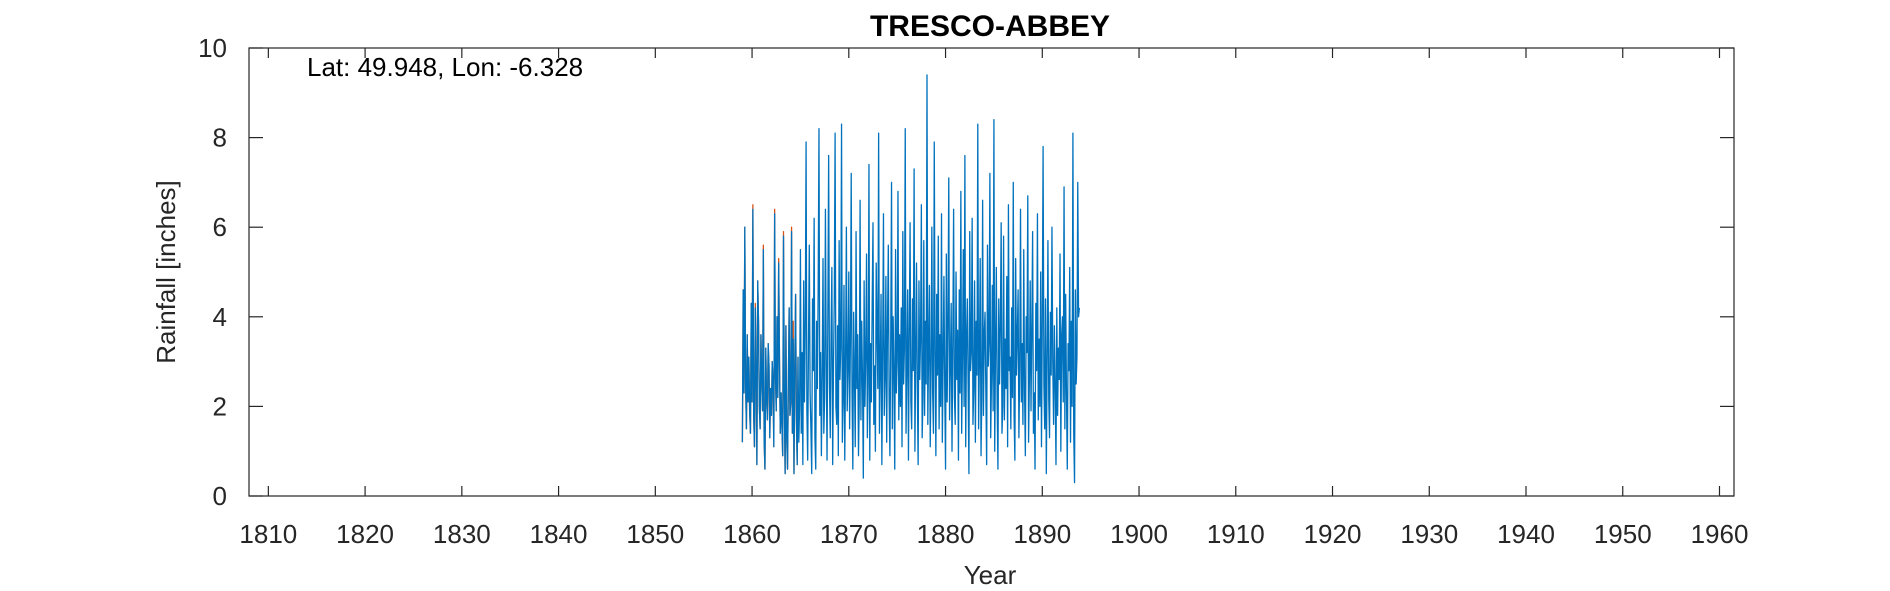  I want to click on x-tick-label: 1900, so click(1139, 534).